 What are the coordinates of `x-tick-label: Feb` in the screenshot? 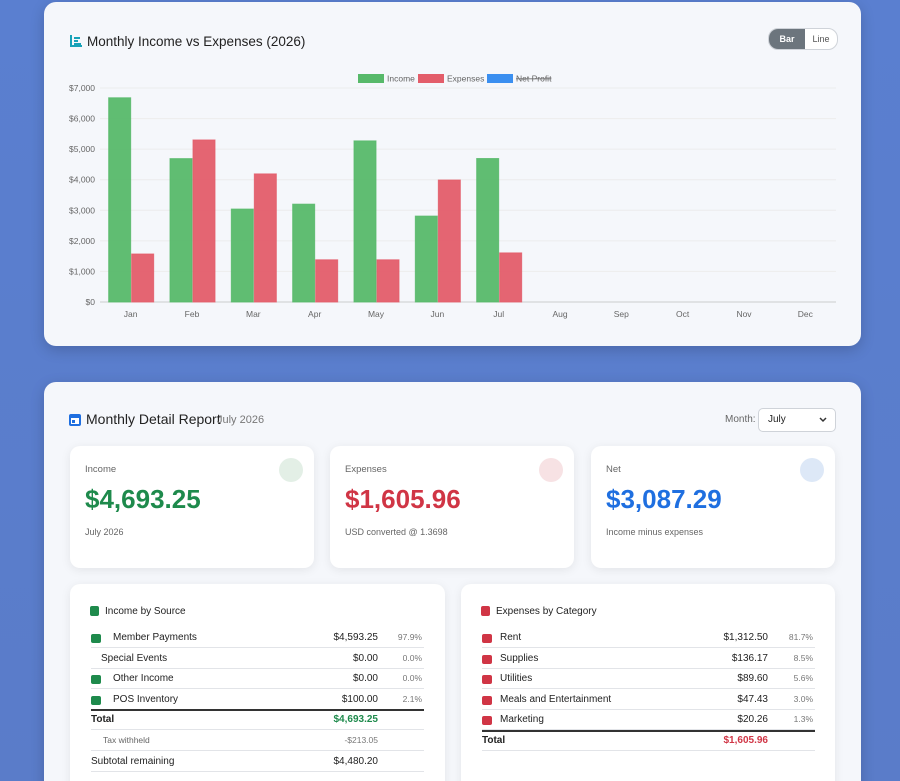 It's located at (192, 314).